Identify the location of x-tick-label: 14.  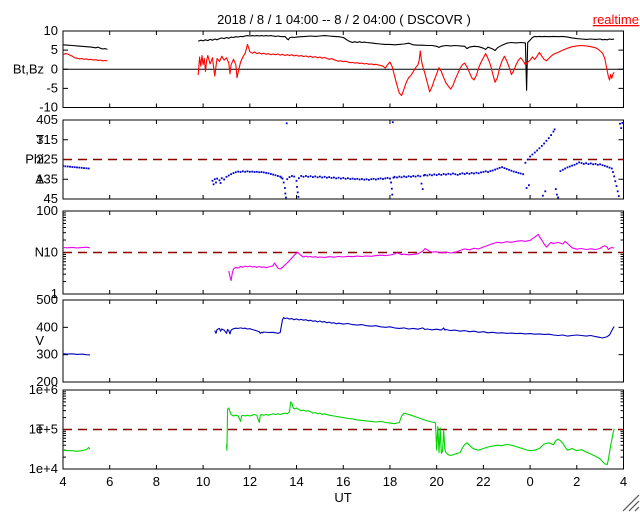
(296, 481).